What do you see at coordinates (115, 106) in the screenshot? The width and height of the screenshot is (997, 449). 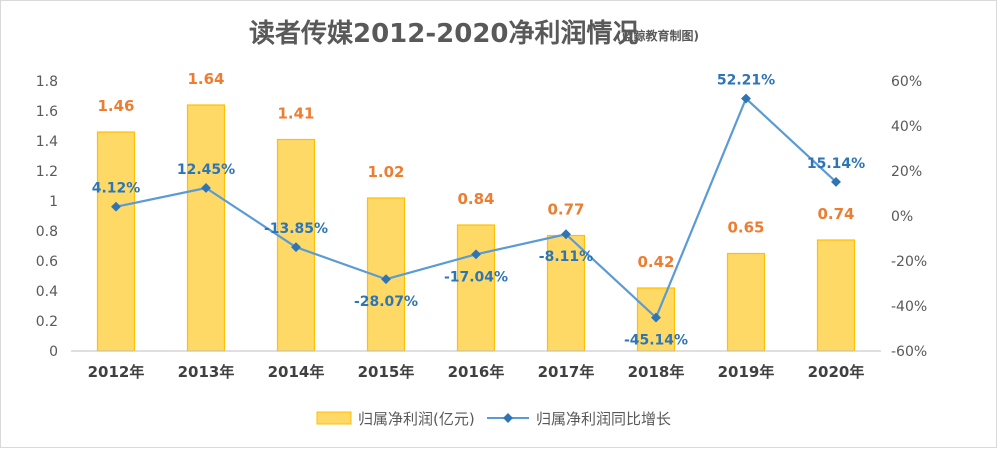 I see `bar-data-label: 1.46` at bounding box center [115, 106].